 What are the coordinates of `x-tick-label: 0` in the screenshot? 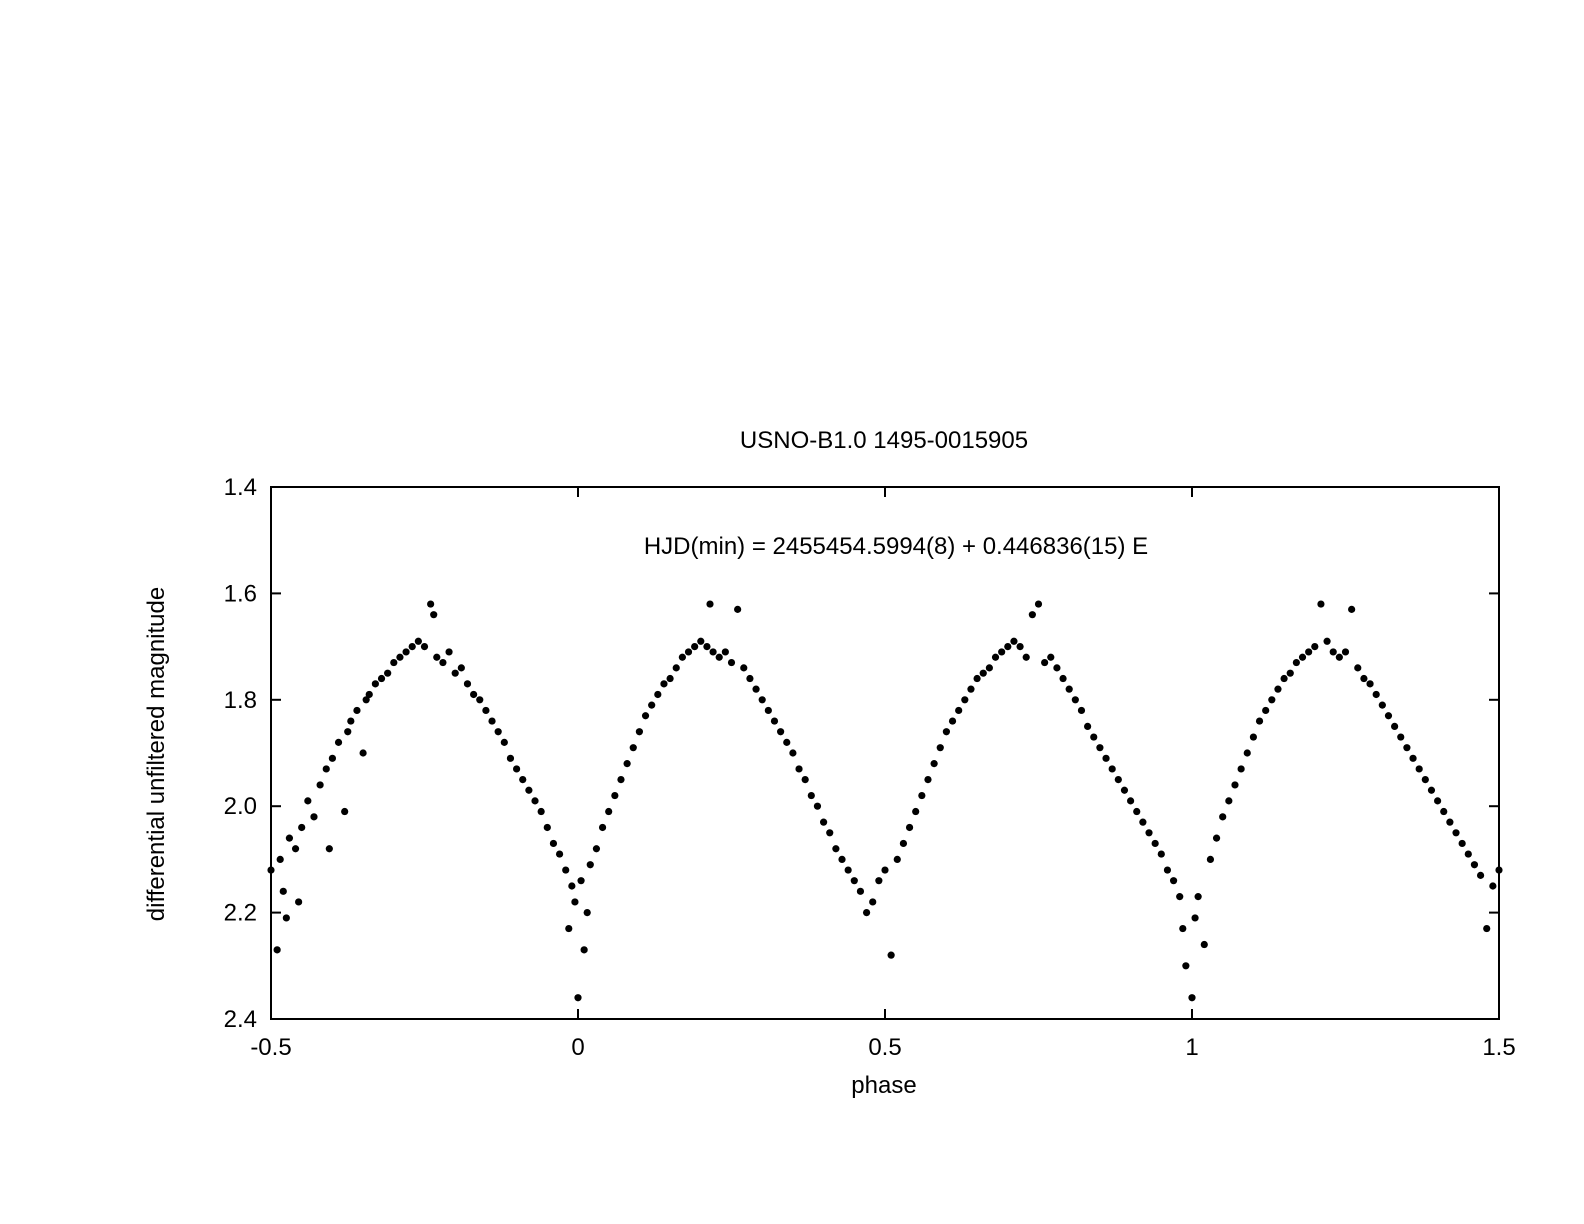 It's located at (577, 1047).